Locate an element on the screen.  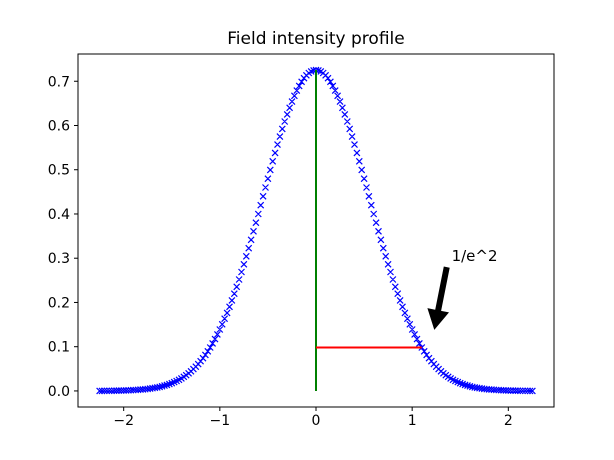
annotation-arrow-shape is located at coordinates (438, 298).